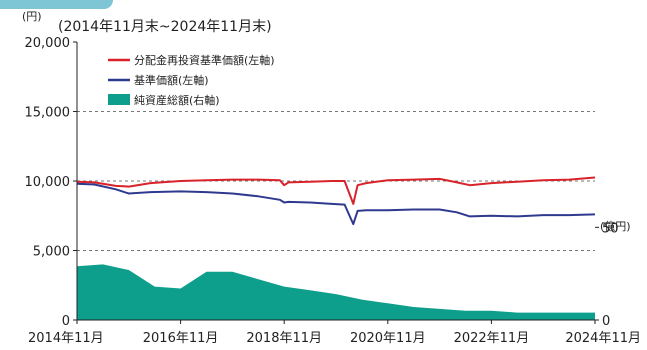 Image resolution: width=647 pixels, height=350 pixels. I want to click on x-tick-label: 2022年11月, so click(492, 338).